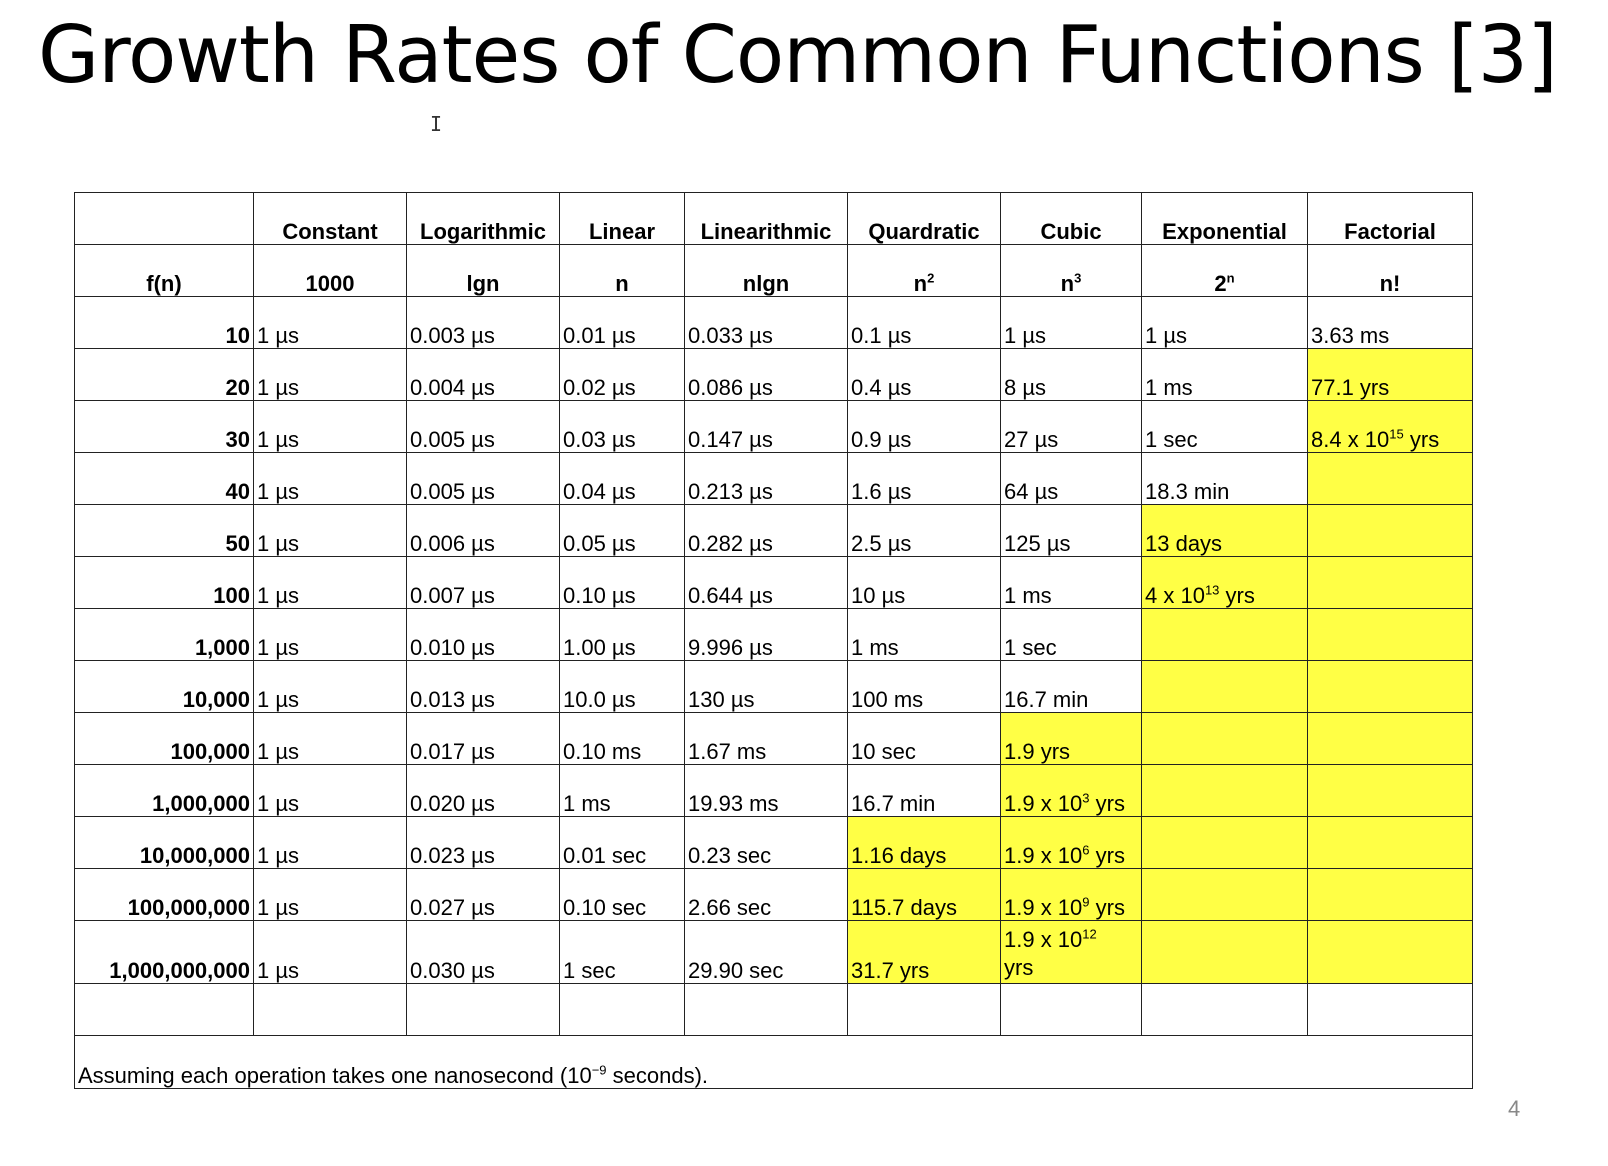  What do you see at coordinates (164, 894) in the screenshot?
I see `n-value: 100,000,000` at bounding box center [164, 894].